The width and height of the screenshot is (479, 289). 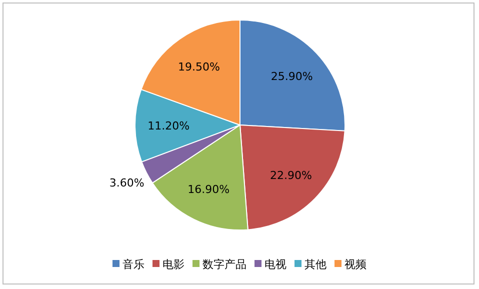 I want to click on legend-label: 电影, so click(x=173, y=264).